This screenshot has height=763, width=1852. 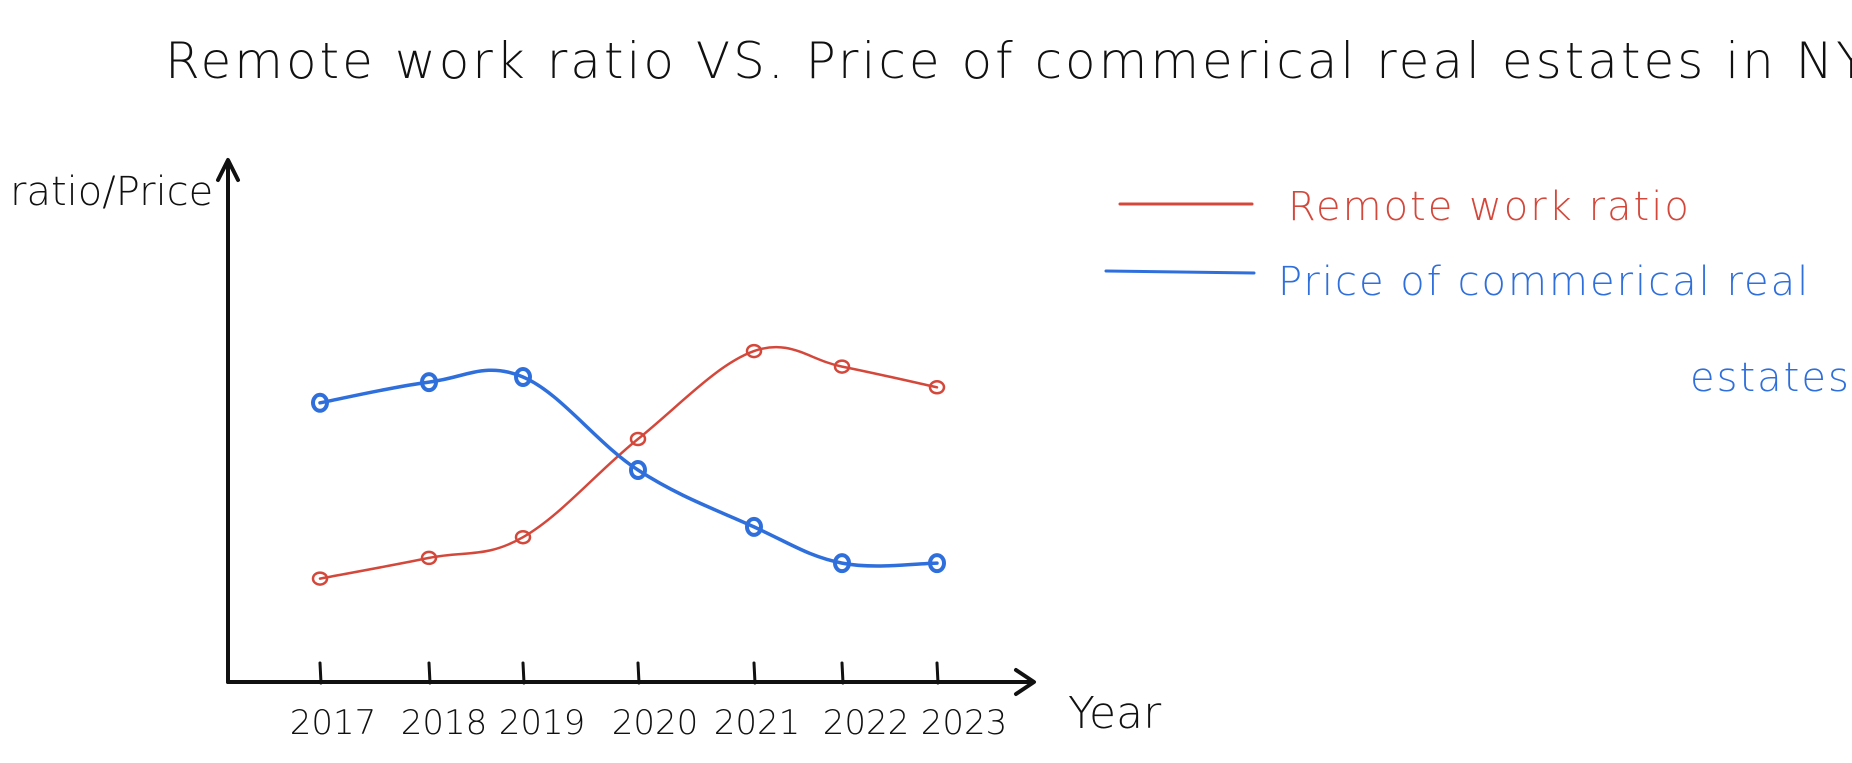 What do you see at coordinates (754, 351) in the screenshot?
I see `point-remote-2021` at bounding box center [754, 351].